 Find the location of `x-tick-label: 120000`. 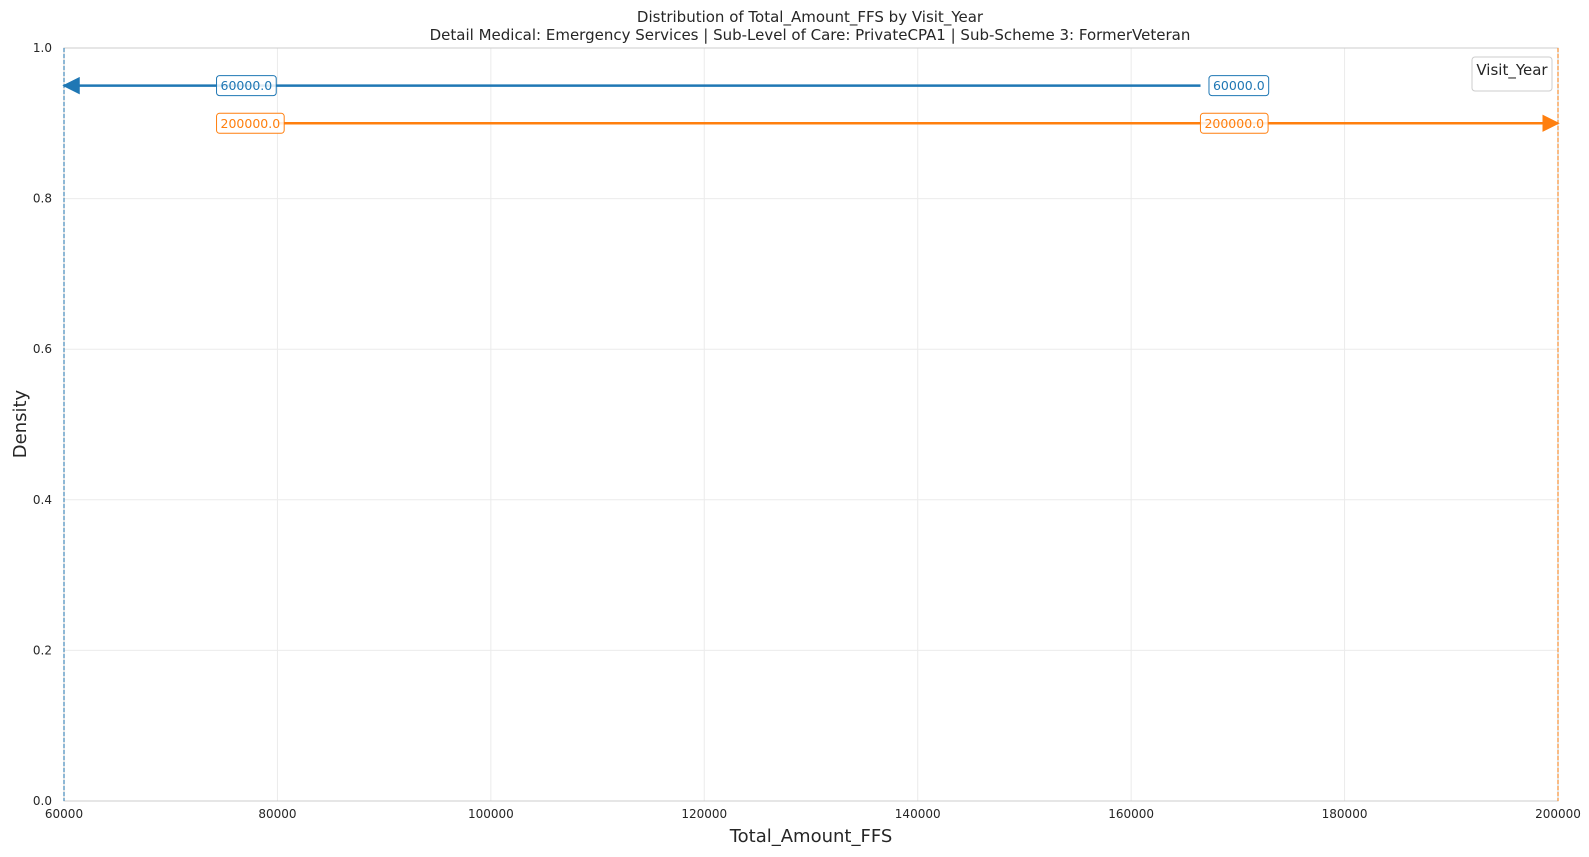

x-tick-label: 120000 is located at coordinates (704, 814).